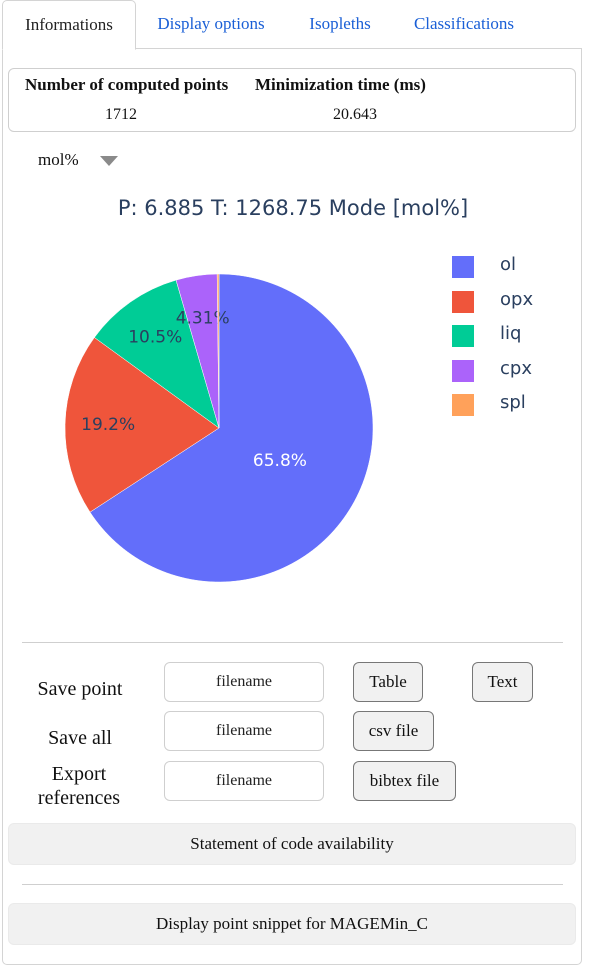 Image resolution: width=596 pixels, height=974 pixels. Describe the element at coordinates (508, 264) in the screenshot. I see `legend-label: ol` at that location.